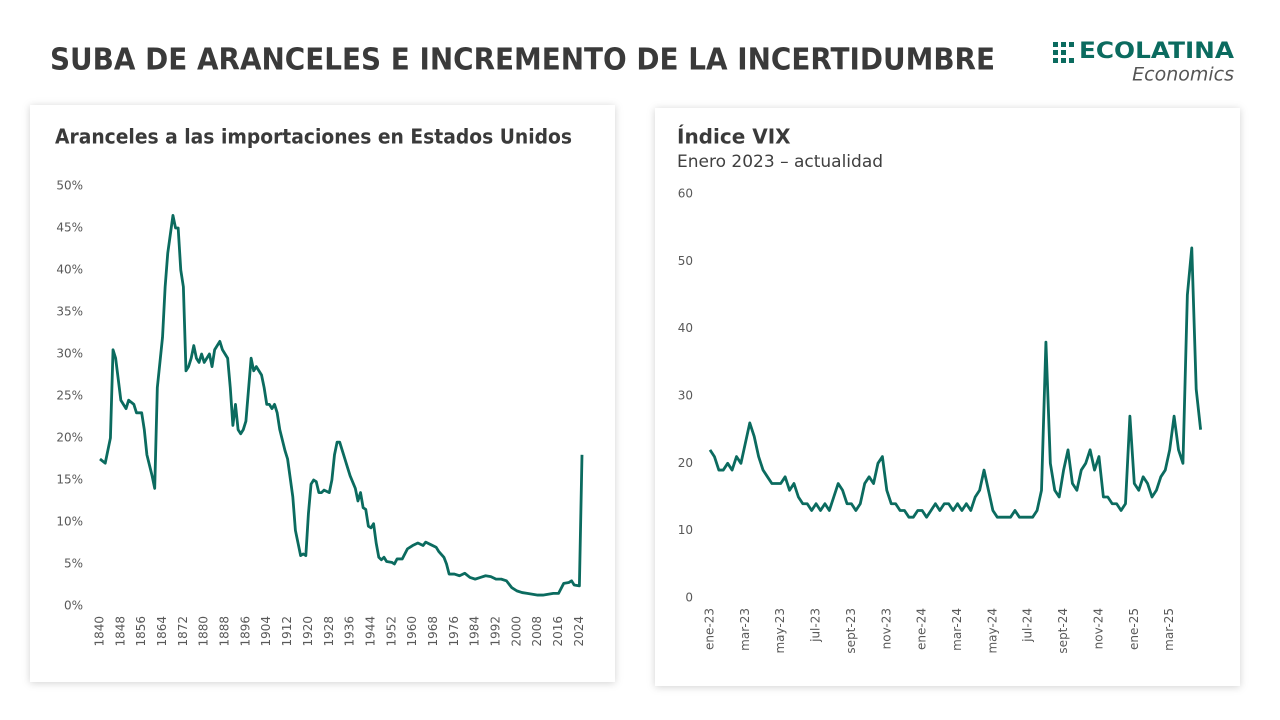  I want to click on logo-name: ECOLATINA, so click(1156, 51).